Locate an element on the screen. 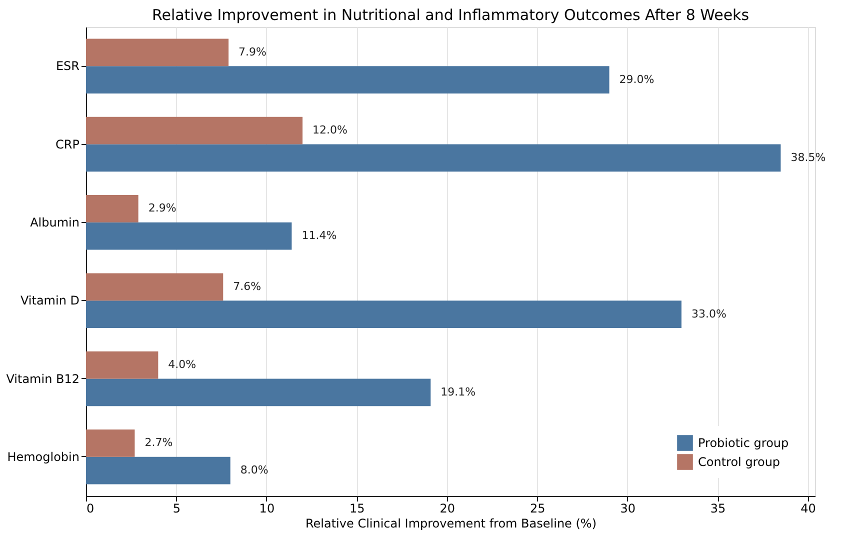 The height and width of the screenshot is (534, 855). y-tick-label: Albumin is located at coordinates (55, 222).